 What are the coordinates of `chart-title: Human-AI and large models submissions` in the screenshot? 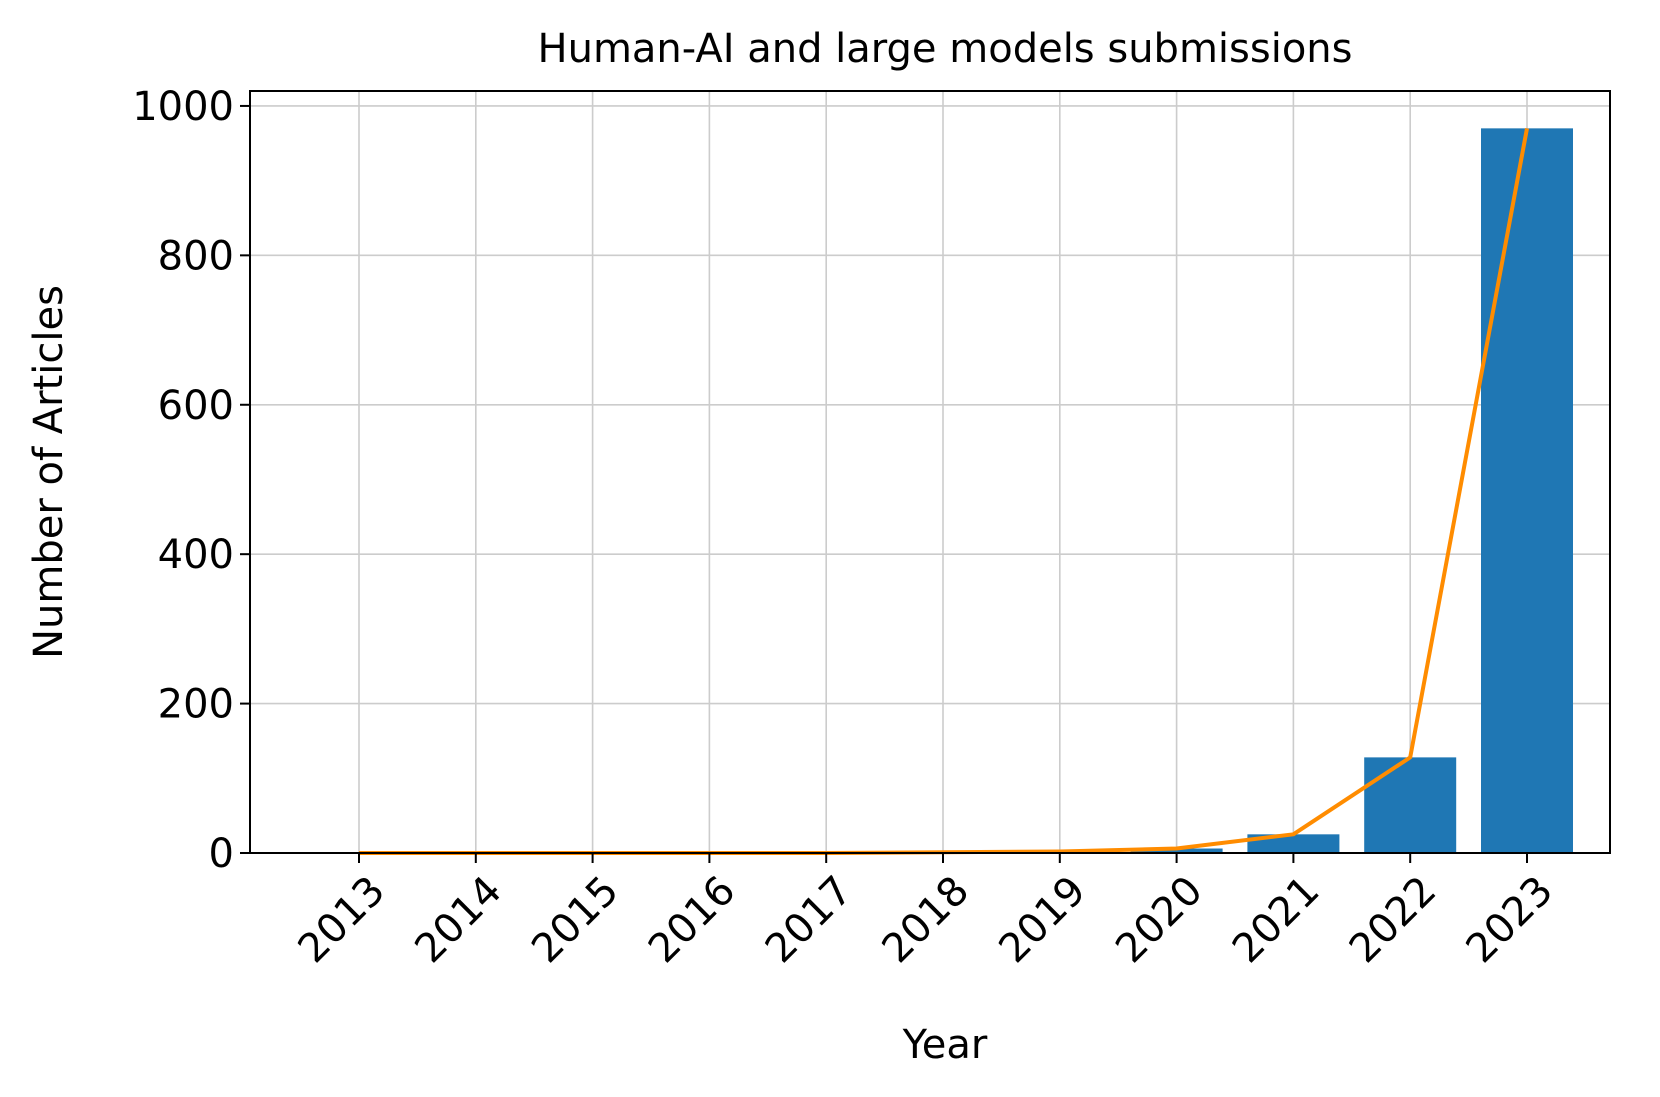 It's located at (945, 49).